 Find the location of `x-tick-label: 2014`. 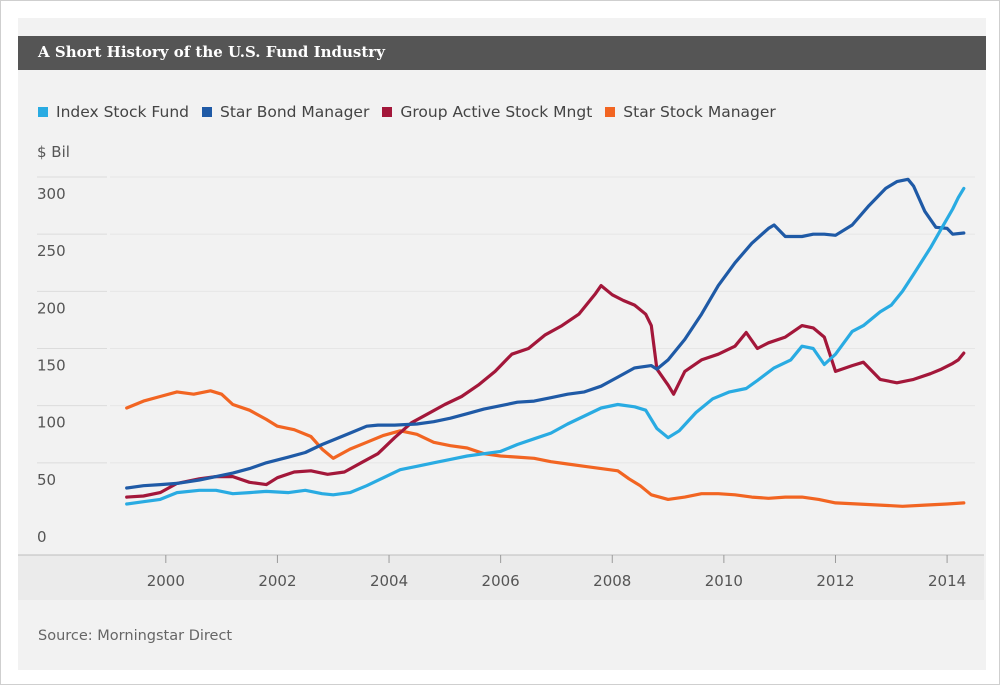

x-tick-label: 2014 is located at coordinates (947, 581).